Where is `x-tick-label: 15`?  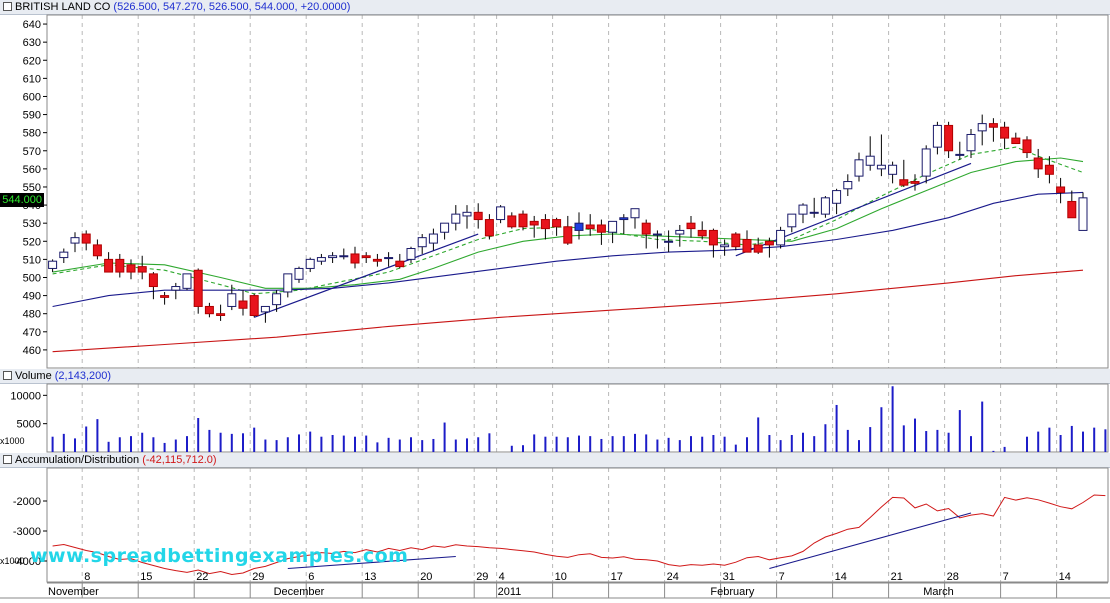 x-tick-label: 15 is located at coordinates (146, 577).